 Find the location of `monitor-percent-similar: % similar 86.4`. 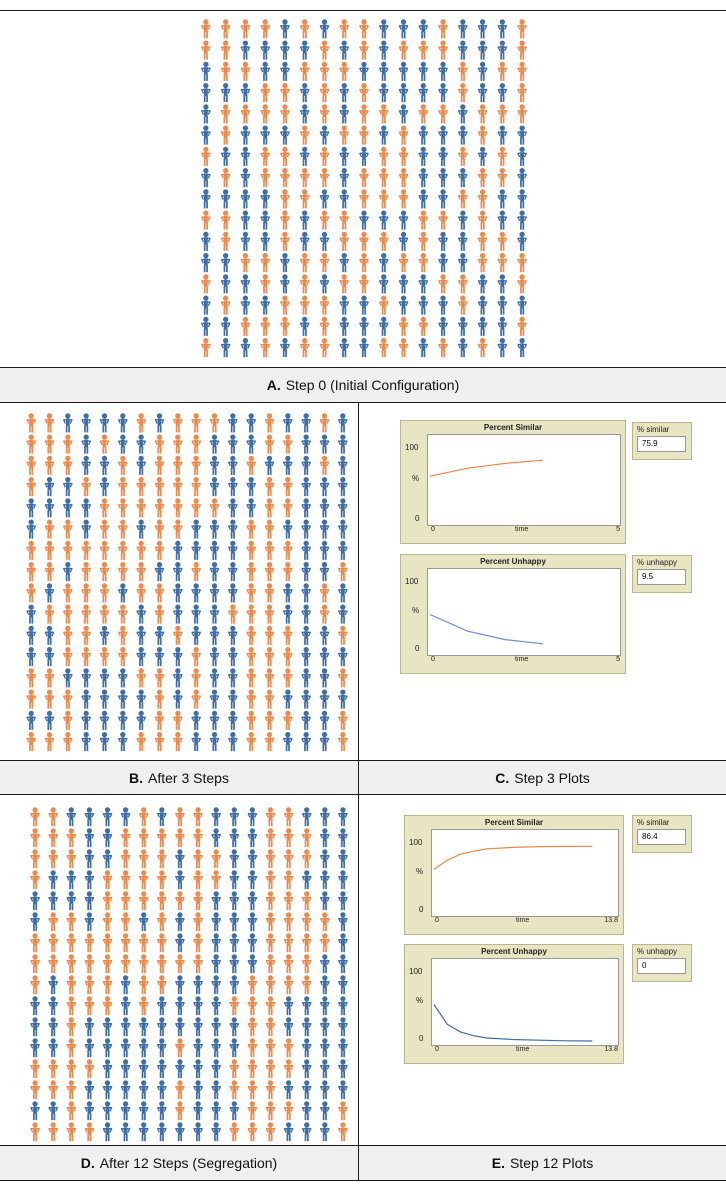

monitor-percent-similar: % similar 86.4 is located at coordinates (662, 834).